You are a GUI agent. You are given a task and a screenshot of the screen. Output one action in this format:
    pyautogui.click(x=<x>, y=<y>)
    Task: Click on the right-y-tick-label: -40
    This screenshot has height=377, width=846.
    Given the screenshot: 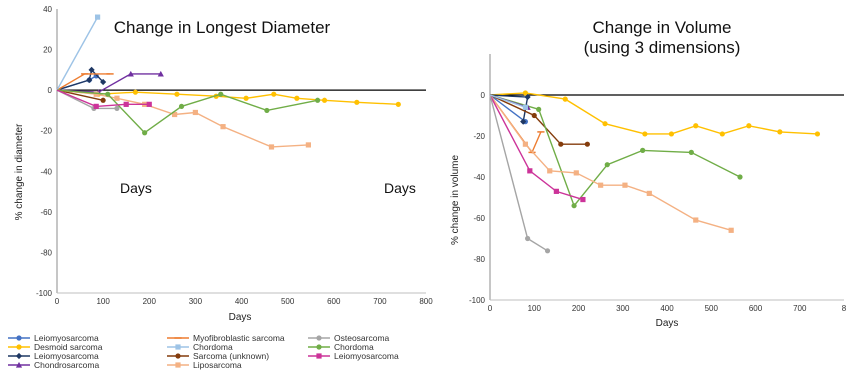 What is the action you would take?
    pyautogui.click(x=479, y=177)
    